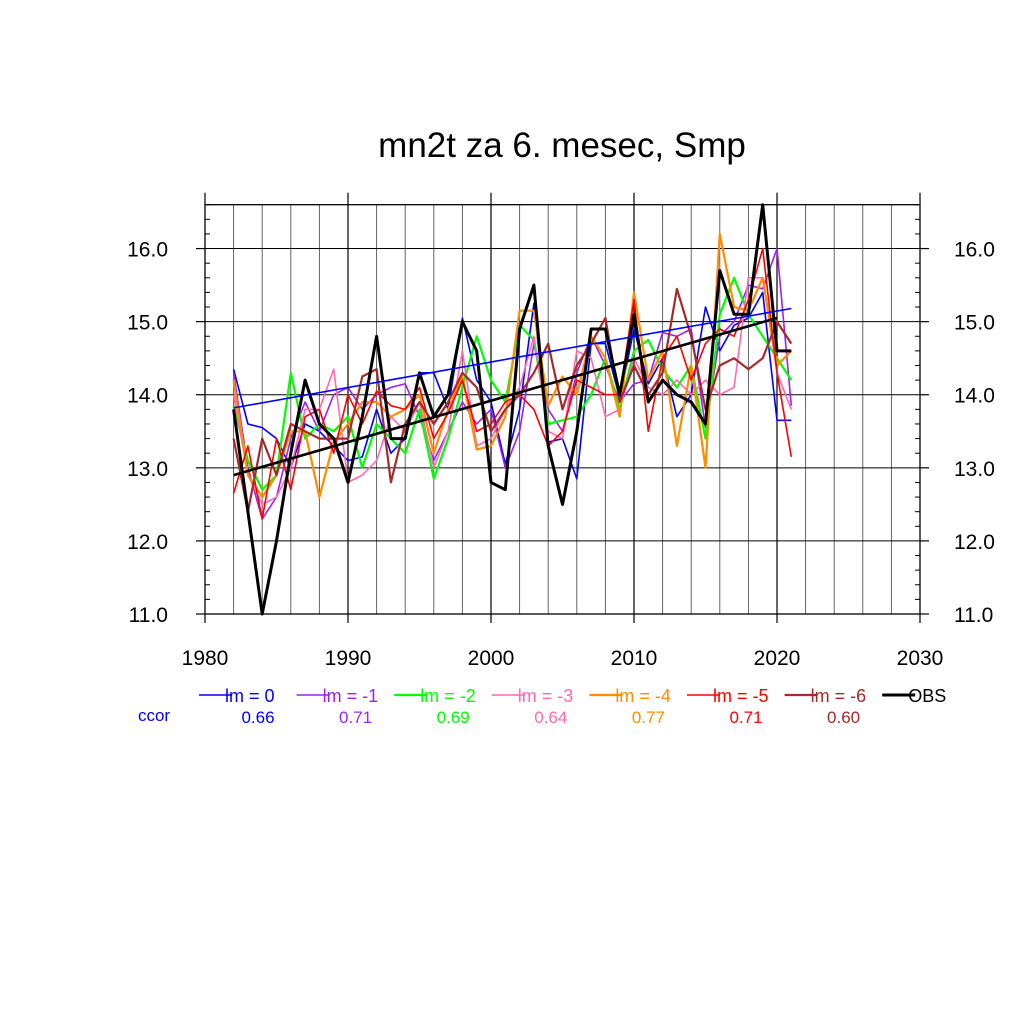 The width and height of the screenshot is (1024, 1024). Describe the element at coordinates (147, 323) in the screenshot. I see `y-tick-label-left: 15.0` at that location.